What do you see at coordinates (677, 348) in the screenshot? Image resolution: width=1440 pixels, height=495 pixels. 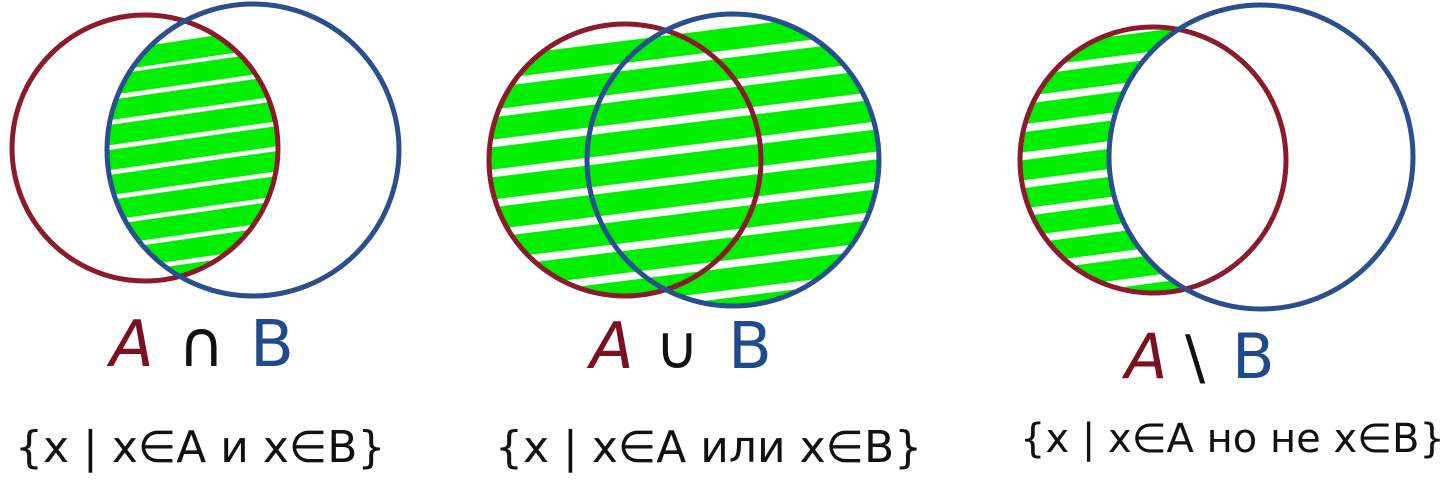 I see `operator-label: ∪` at bounding box center [677, 348].